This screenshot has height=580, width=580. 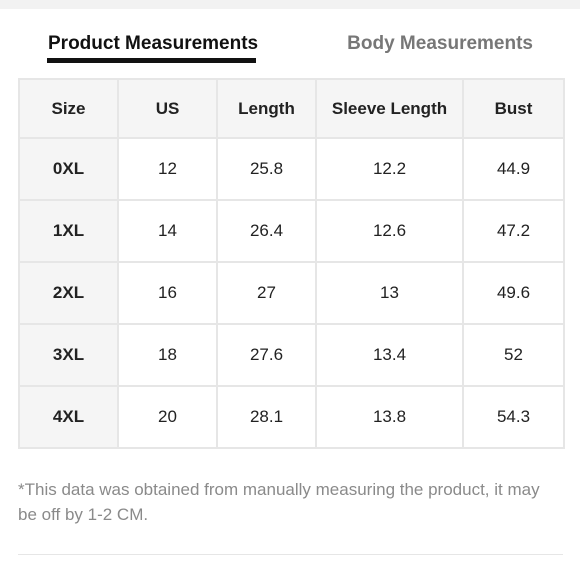 What do you see at coordinates (153, 43) in the screenshot?
I see `tab-product-measurements: Product Measurements` at bounding box center [153, 43].